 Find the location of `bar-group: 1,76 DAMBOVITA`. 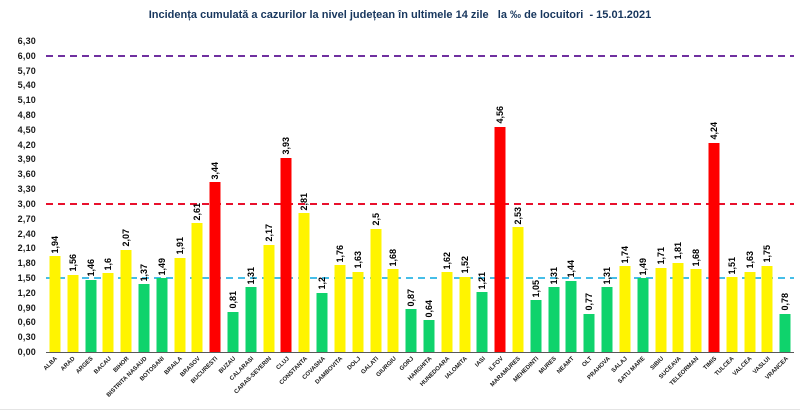

bar-group: 1,76 DAMBOVITA is located at coordinates (332, 213).